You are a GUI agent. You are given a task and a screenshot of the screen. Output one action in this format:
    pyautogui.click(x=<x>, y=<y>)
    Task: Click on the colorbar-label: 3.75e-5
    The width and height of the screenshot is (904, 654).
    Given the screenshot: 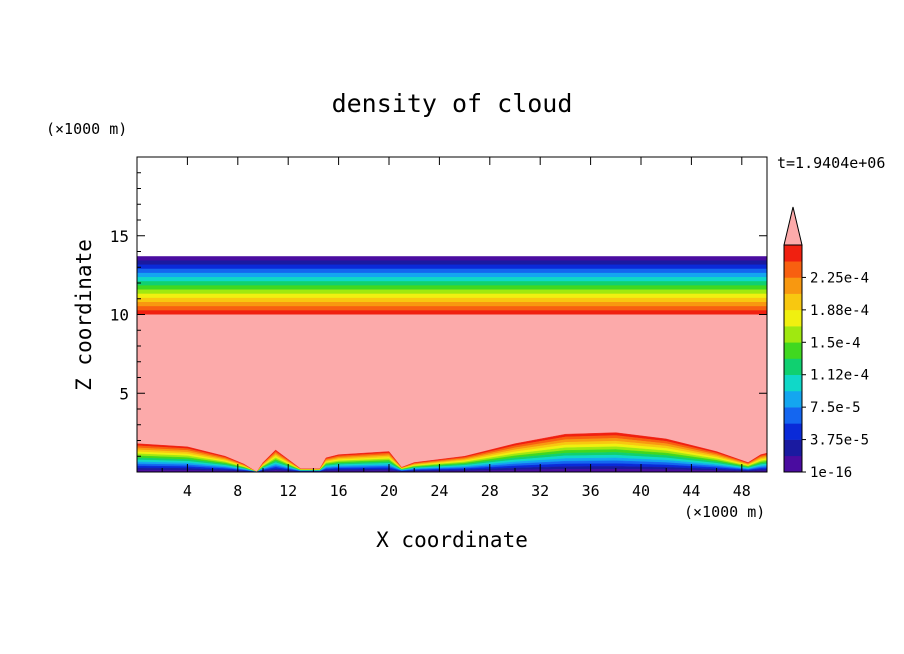 What is the action you would take?
    pyautogui.click(x=839, y=441)
    